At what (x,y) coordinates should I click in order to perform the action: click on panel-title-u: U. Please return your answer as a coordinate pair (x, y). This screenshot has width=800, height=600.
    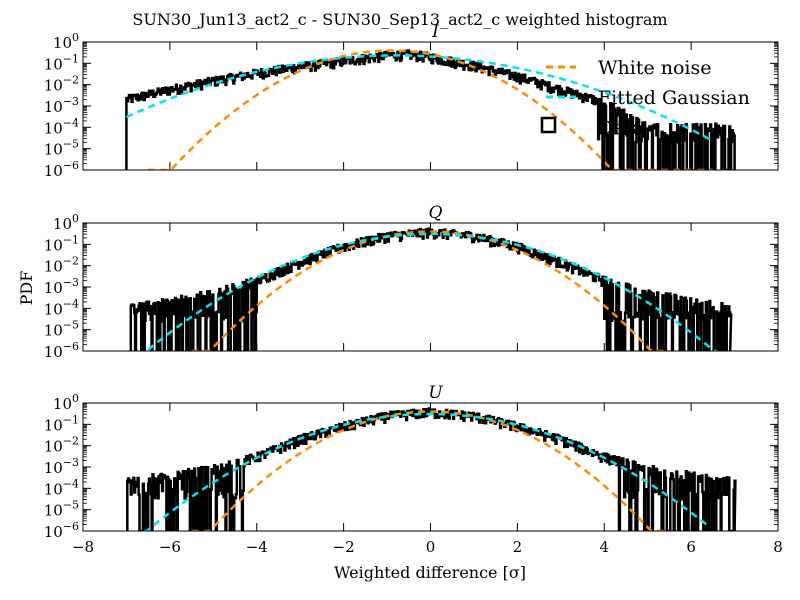
    Looking at the image, I should click on (435, 393).